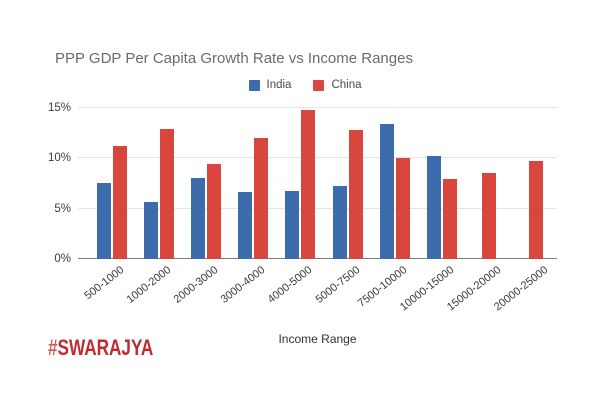 This screenshot has width=610, height=406. I want to click on bar-group-3000-4000: 3000-4000, so click(248, 207).